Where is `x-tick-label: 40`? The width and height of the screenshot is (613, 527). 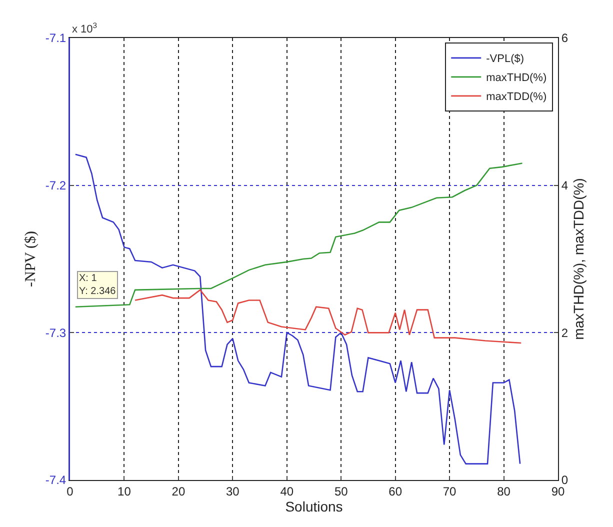
x-tick-label: 40 is located at coordinates (287, 491).